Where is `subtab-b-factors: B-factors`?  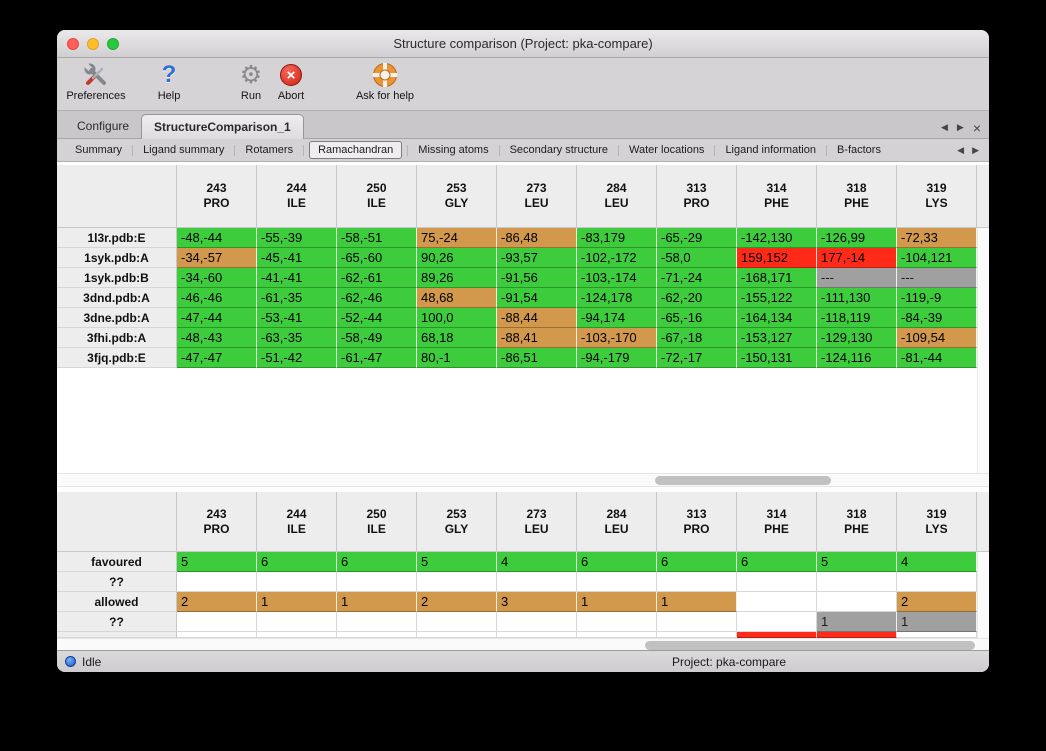
subtab-b-factors: B-factors is located at coordinates (858, 150).